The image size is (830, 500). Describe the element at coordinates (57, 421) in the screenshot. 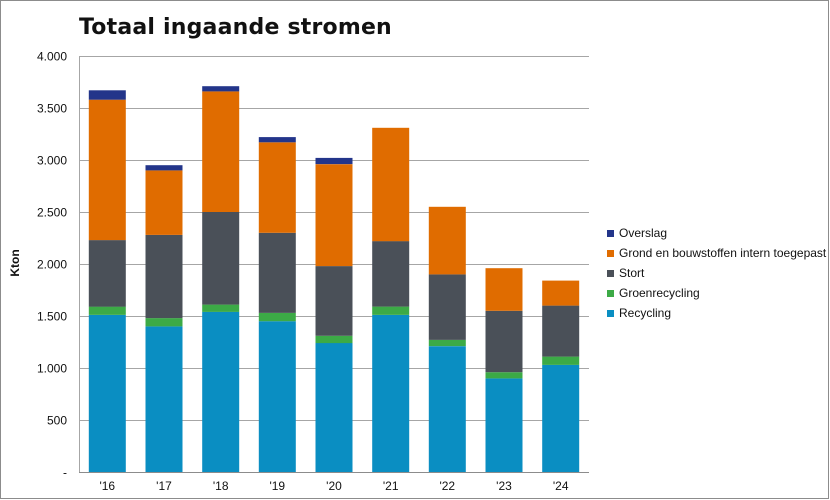

I see `y-tick-label: 500` at that location.